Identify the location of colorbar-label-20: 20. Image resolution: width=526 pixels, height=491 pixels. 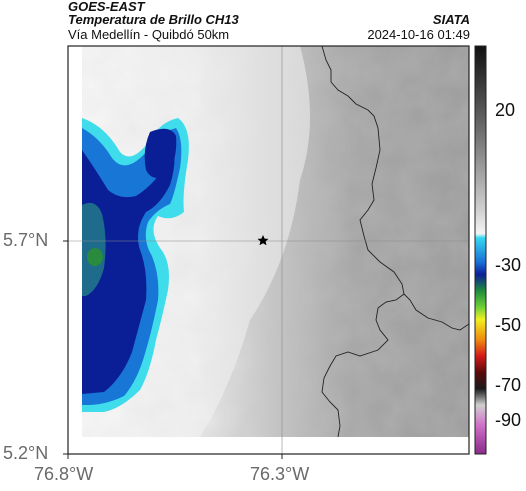
(505, 110).